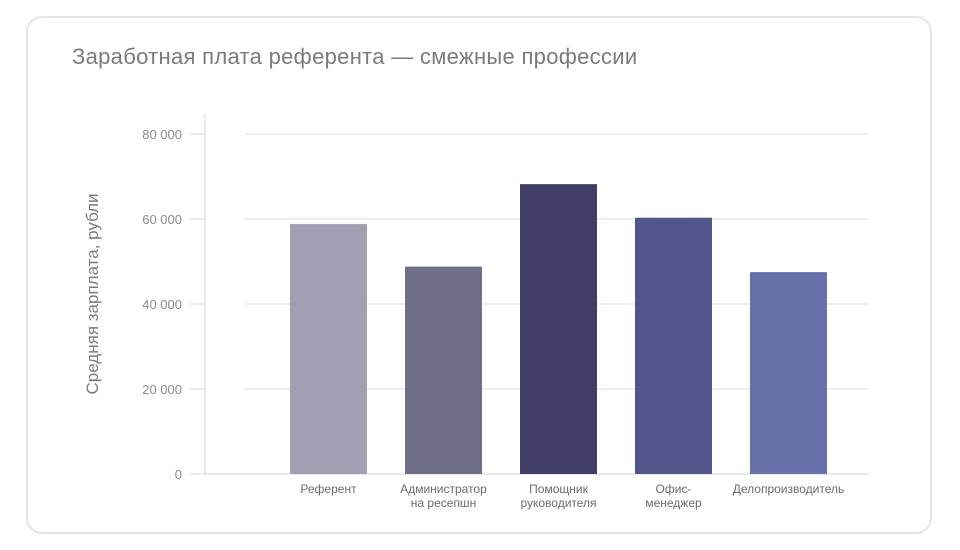 Image resolution: width=960 pixels, height=550 pixels. Describe the element at coordinates (443, 496) in the screenshot. I see `x-category-label: Администратор на ресепшн` at that location.